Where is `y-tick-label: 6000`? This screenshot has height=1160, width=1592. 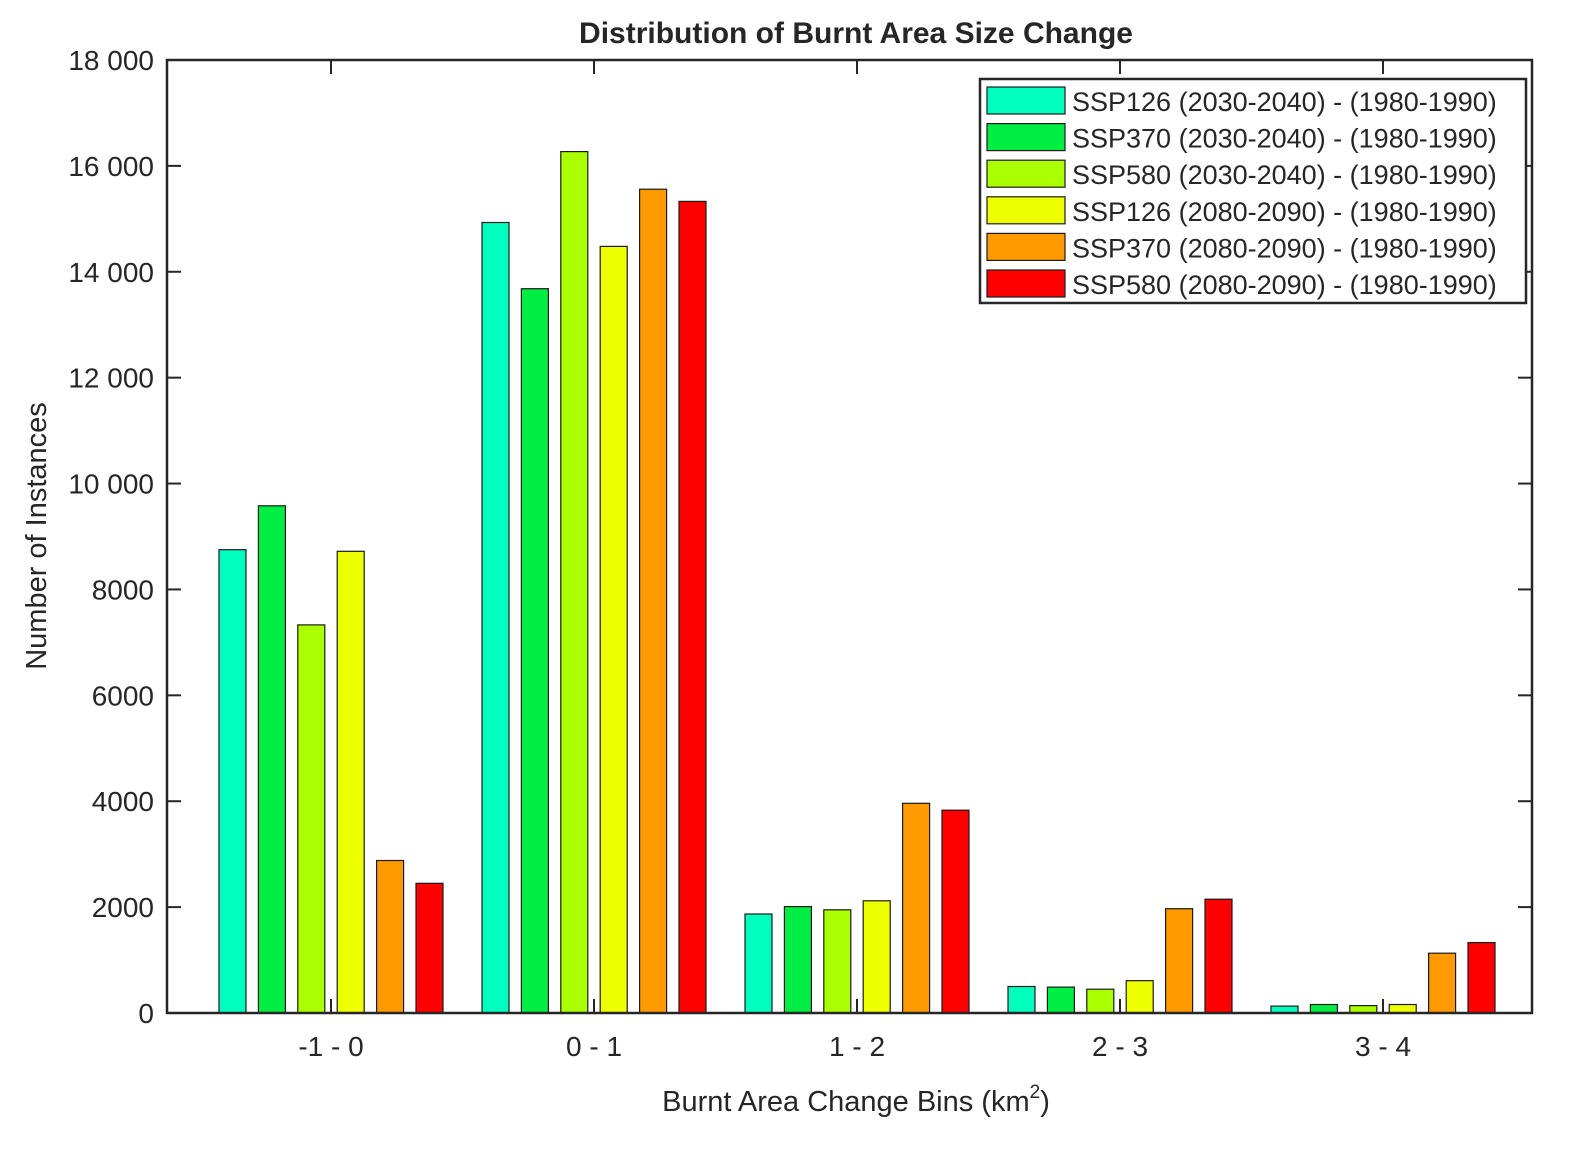
y-tick-label: 6000 is located at coordinates (123, 695).